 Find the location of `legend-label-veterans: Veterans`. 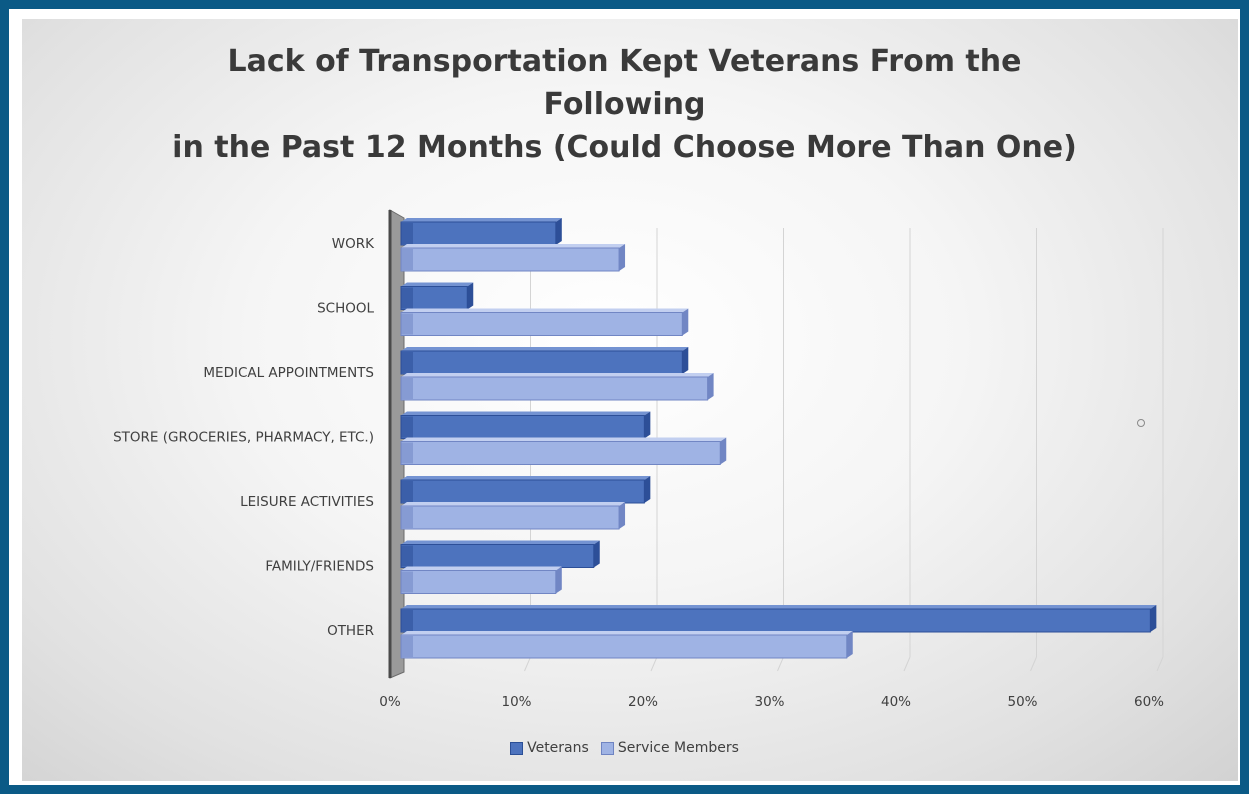

legend-label-veterans: Veterans is located at coordinates (558, 748).